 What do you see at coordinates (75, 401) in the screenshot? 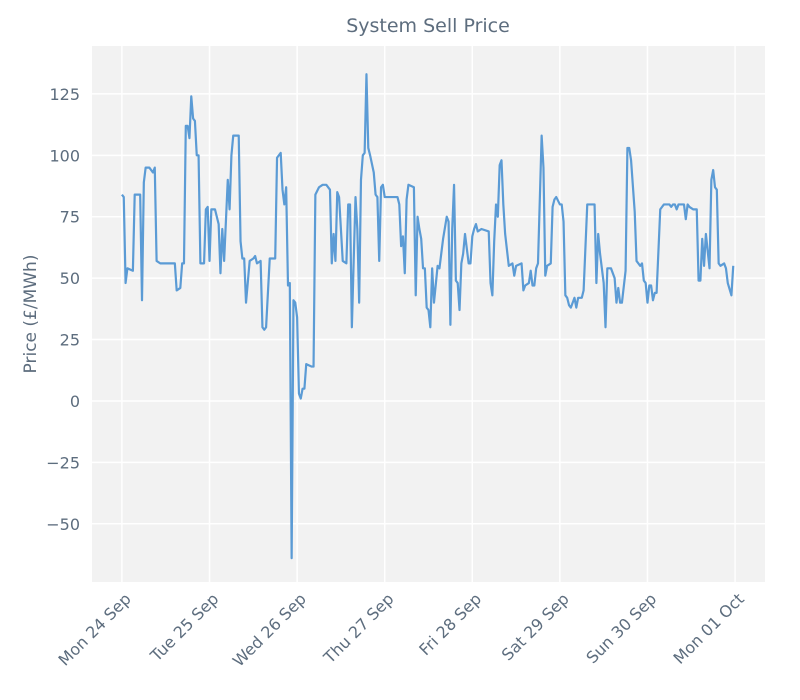
I see `y-tick-label: 0` at bounding box center [75, 401].